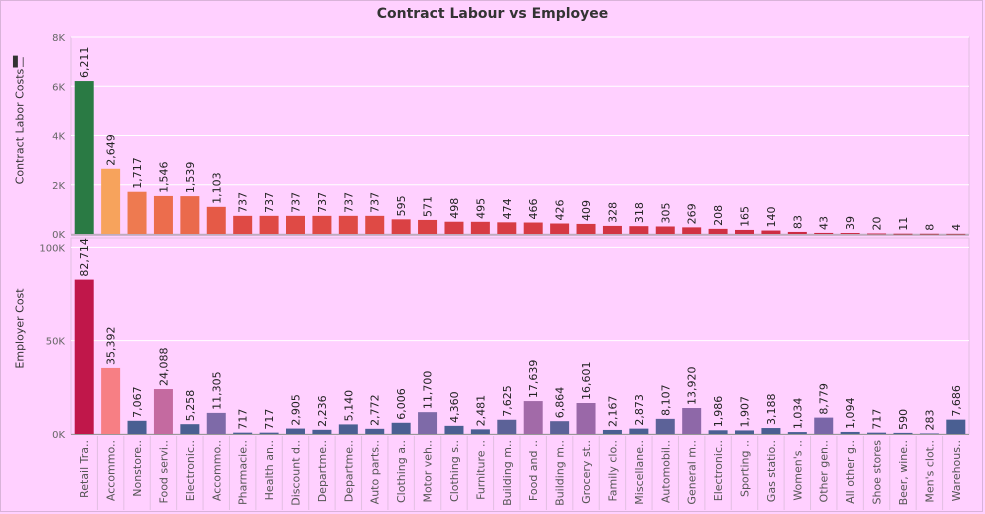 The height and width of the screenshot is (514, 985). Describe the element at coordinates (163, 471) in the screenshot. I see `category-label: Food servi..` at that location.